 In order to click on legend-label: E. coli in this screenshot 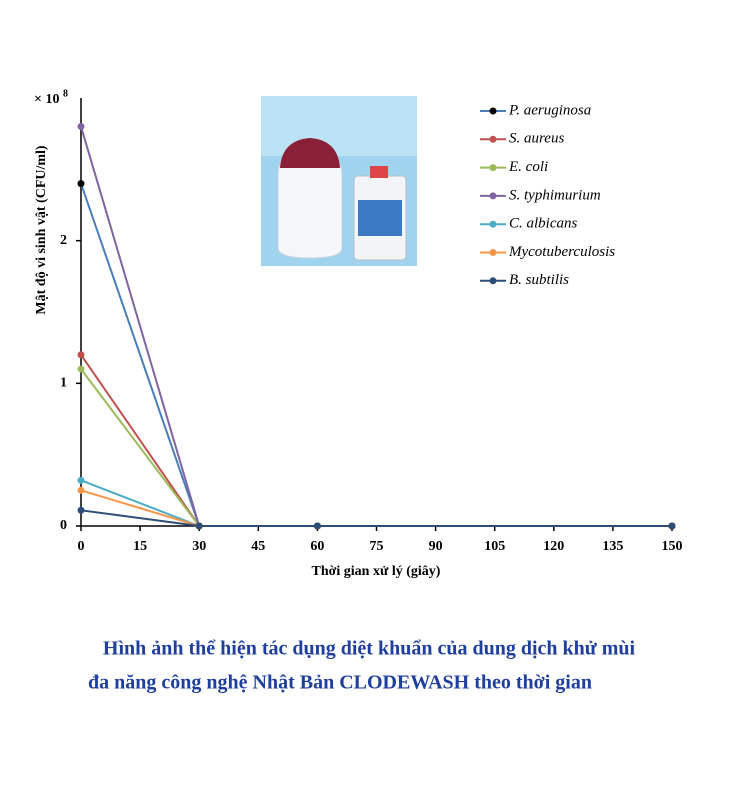, I will do `click(528, 167)`.